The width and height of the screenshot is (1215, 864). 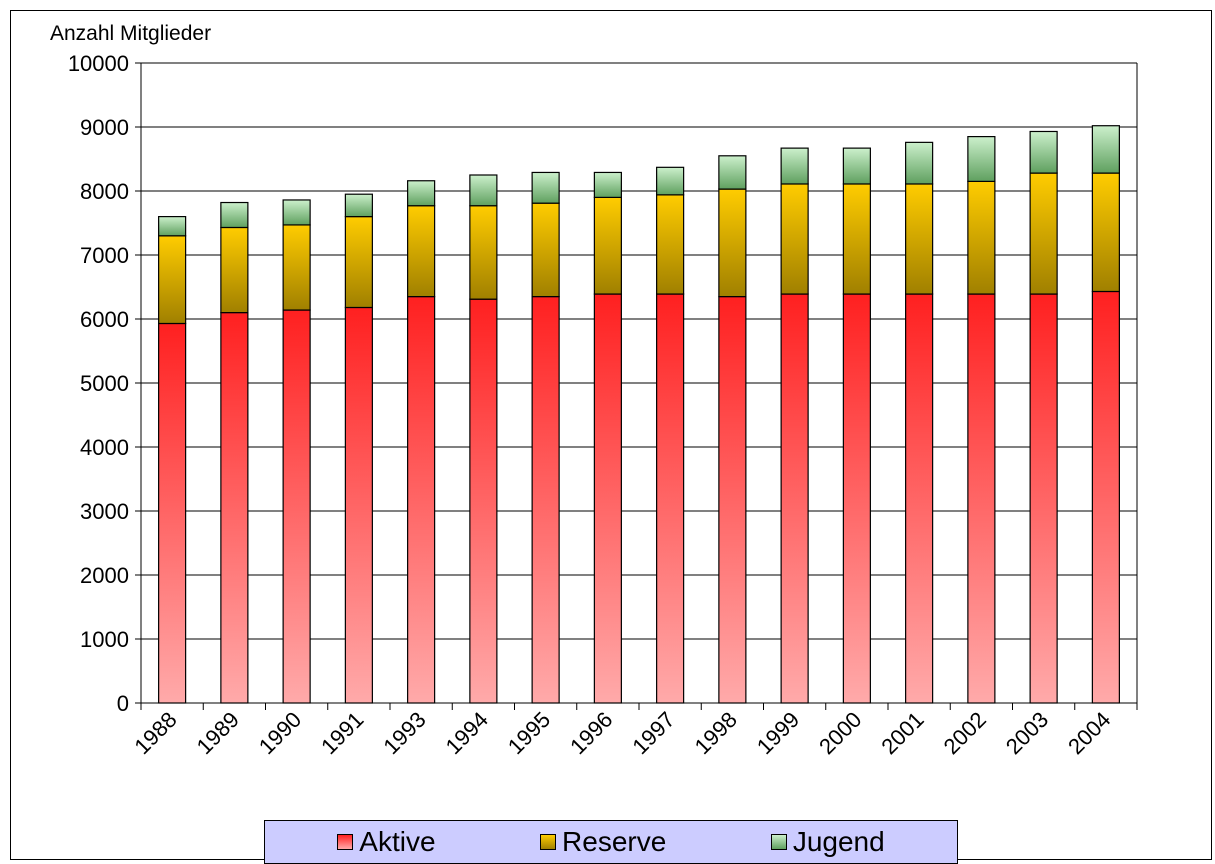 What do you see at coordinates (614, 841) in the screenshot?
I see `legend-label-reserve: Reserve` at bounding box center [614, 841].